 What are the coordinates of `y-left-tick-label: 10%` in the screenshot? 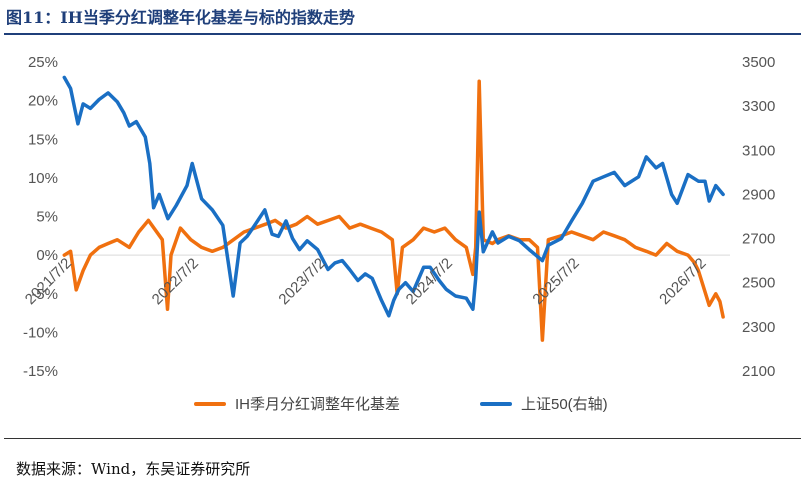 It's located at (43, 178).